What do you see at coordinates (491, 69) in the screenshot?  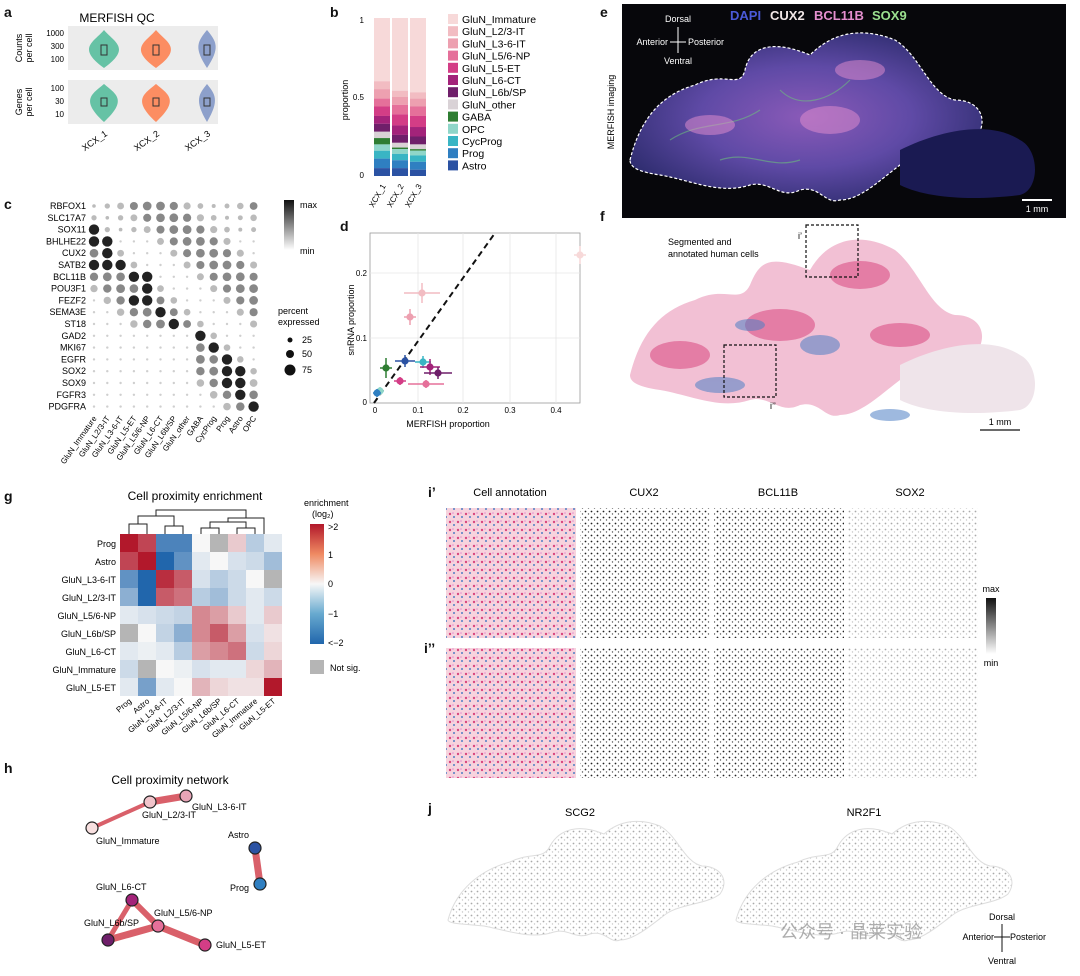 I see `legend-label: GluN_L5-ET` at bounding box center [491, 69].